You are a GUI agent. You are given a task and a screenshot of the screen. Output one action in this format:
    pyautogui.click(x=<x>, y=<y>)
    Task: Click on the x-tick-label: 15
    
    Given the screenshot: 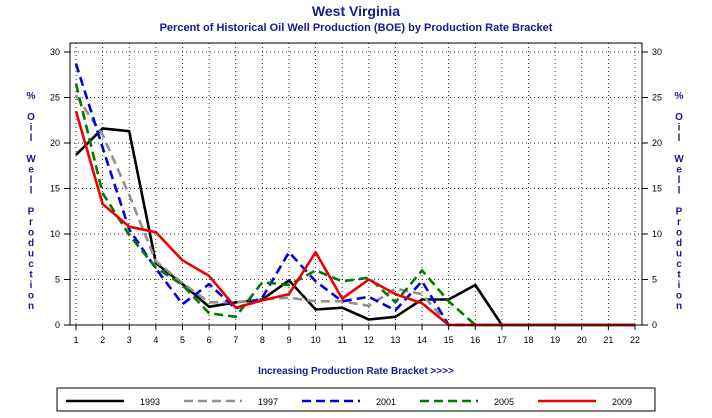 What is the action you would take?
    pyautogui.click(x=449, y=340)
    